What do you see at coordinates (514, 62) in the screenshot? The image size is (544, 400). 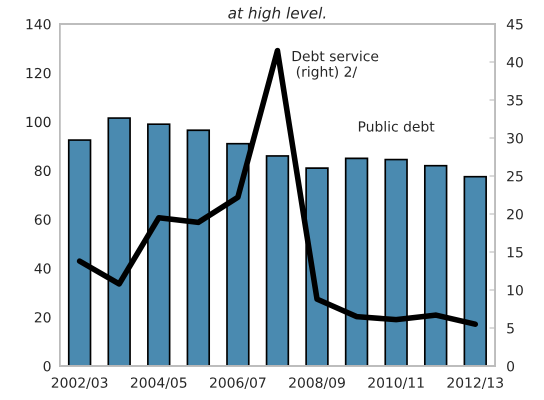 I see `y2-tick-label: 40` at bounding box center [514, 62].